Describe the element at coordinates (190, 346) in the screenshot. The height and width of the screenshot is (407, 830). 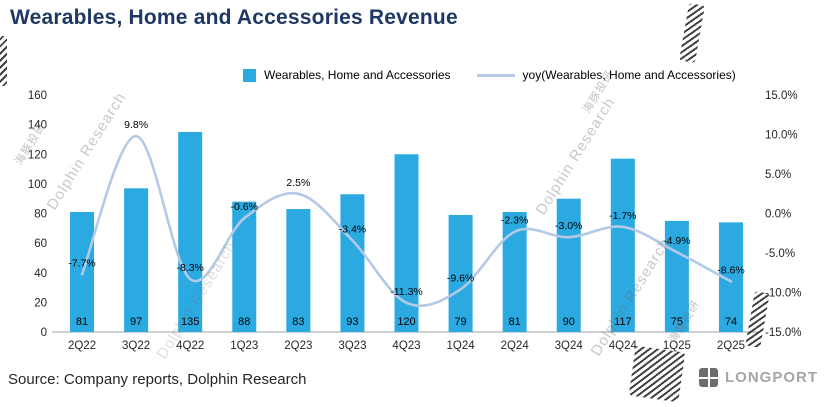
I see `x-axis-category: 4Q22` at that location.